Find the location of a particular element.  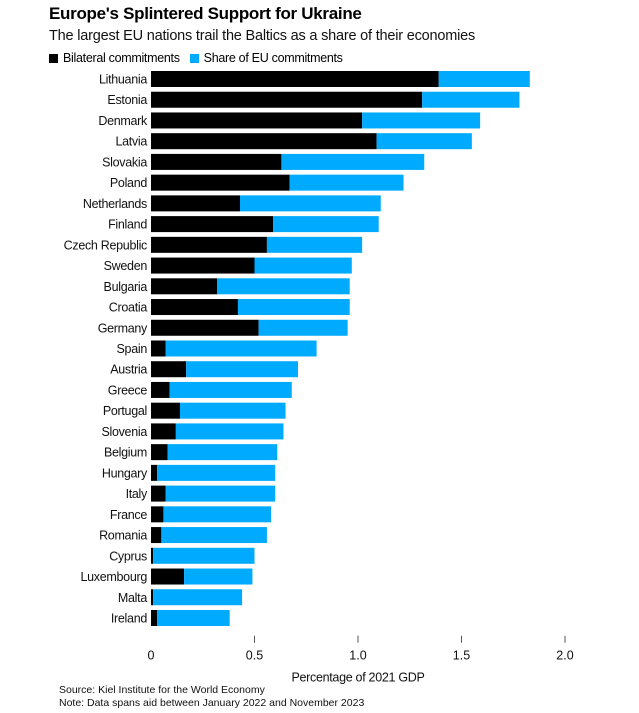

category-label: Poland is located at coordinates (128, 183).